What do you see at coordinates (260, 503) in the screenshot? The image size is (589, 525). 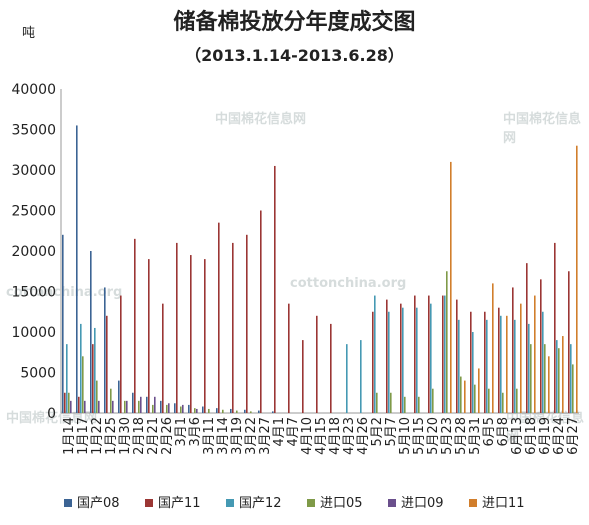 I see `legend-label: 国产12` at bounding box center [260, 503].